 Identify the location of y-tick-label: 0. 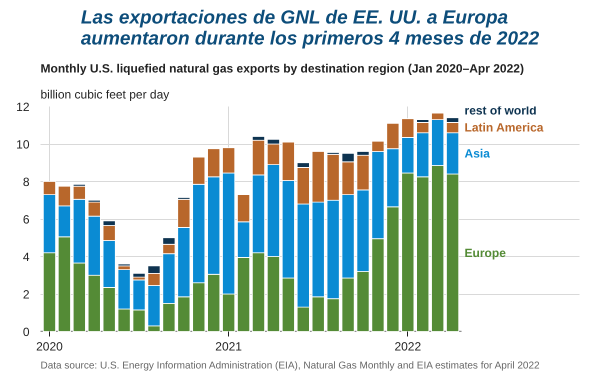
(26, 332).